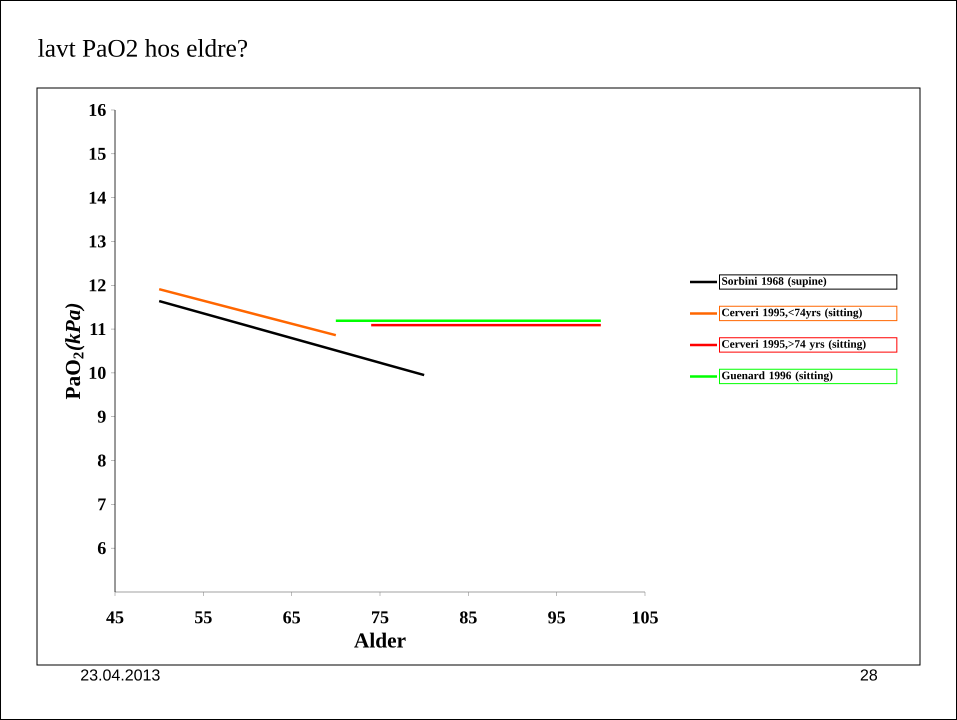  What do you see at coordinates (102, 504) in the screenshot?
I see `y-tick-label: 7` at bounding box center [102, 504].